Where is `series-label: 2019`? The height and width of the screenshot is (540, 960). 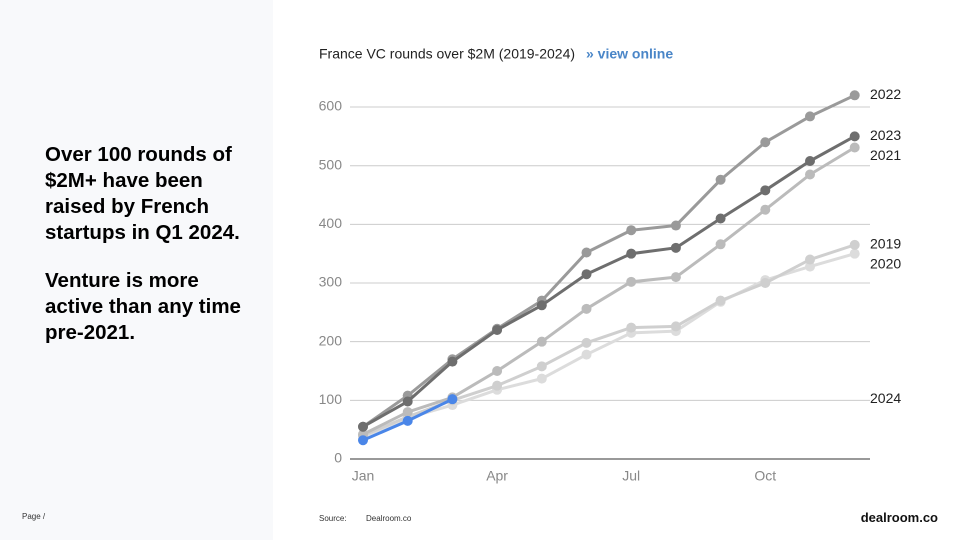 series-label: 2019 is located at coordinates (885, 244).